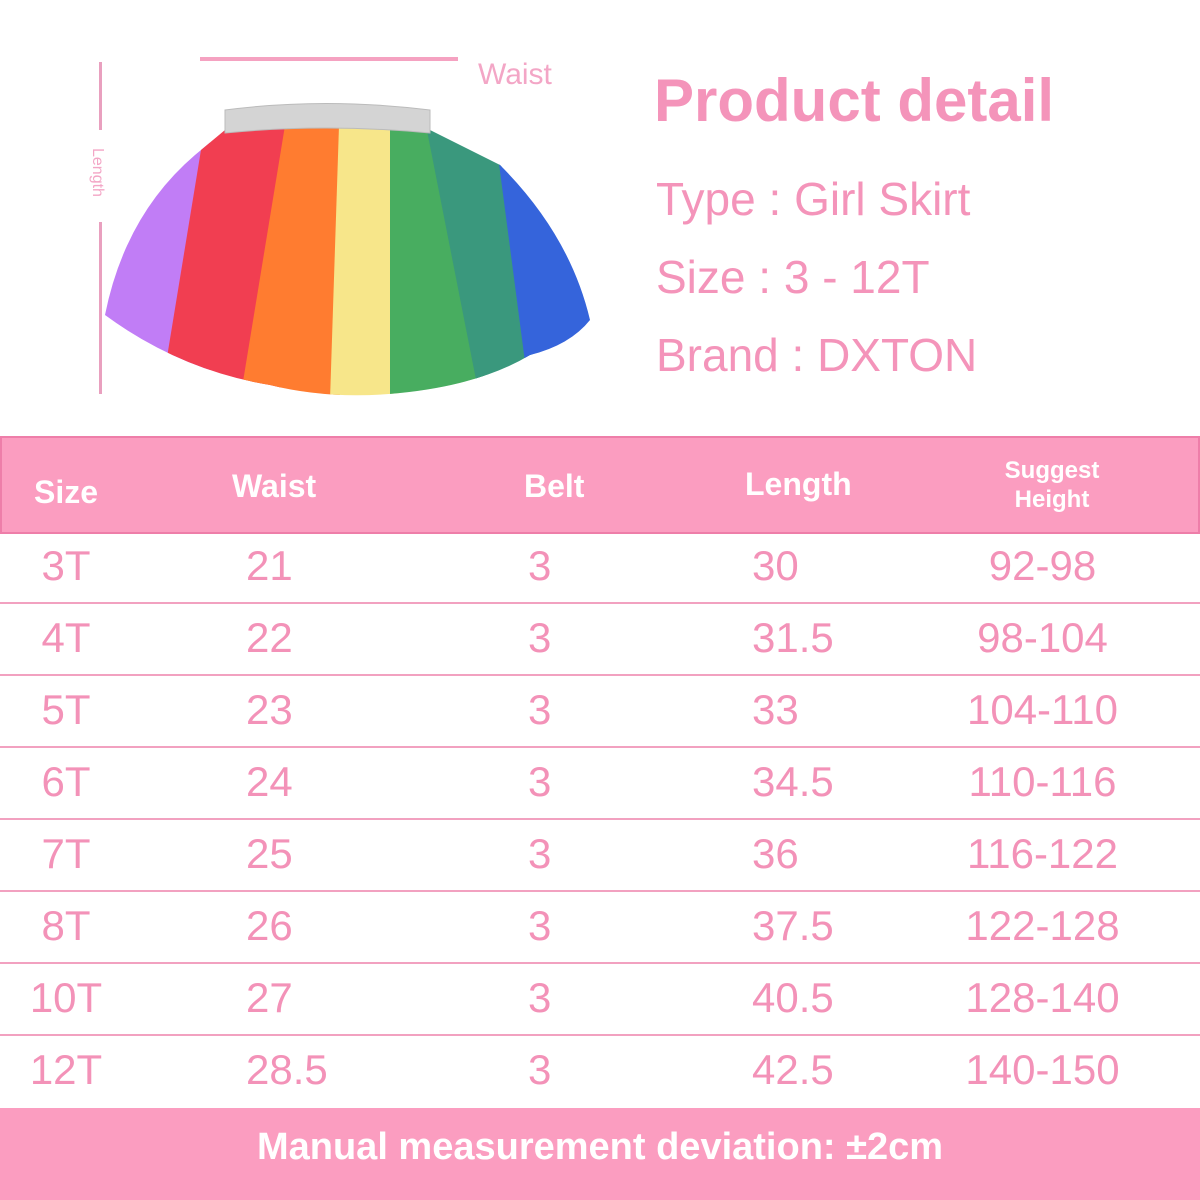  What do you see at coordinates (66, 925) in the screenshot?
I see `cell-size: 8T` at bounding box center [66, 925].